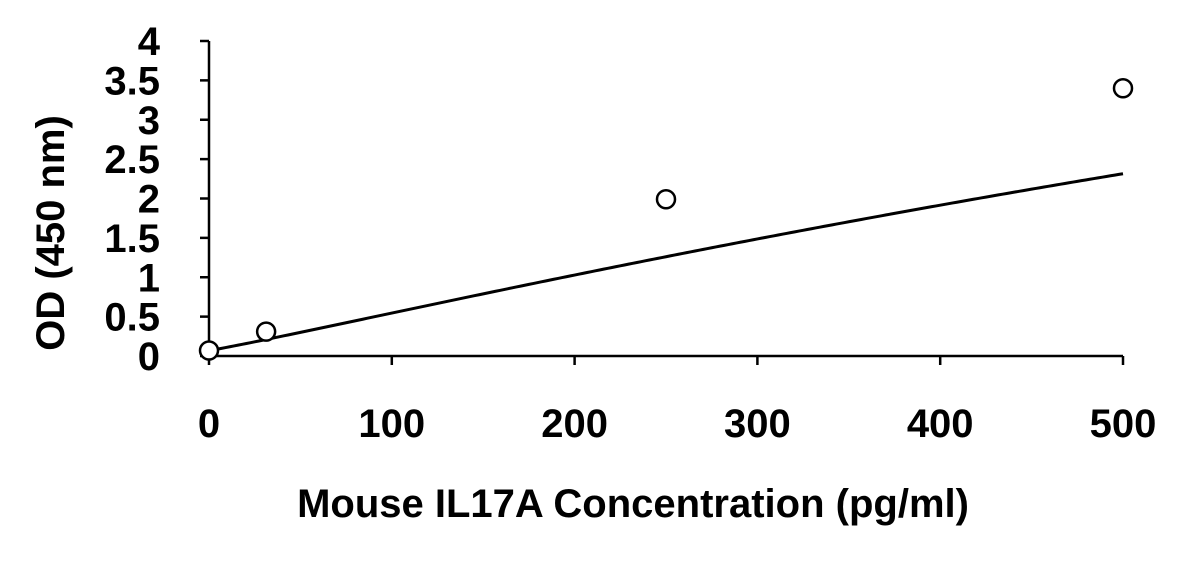 The width and height of the screenshot is (1184, 561). I want to click on y-tick-label: 0.5, so click(132, 318).